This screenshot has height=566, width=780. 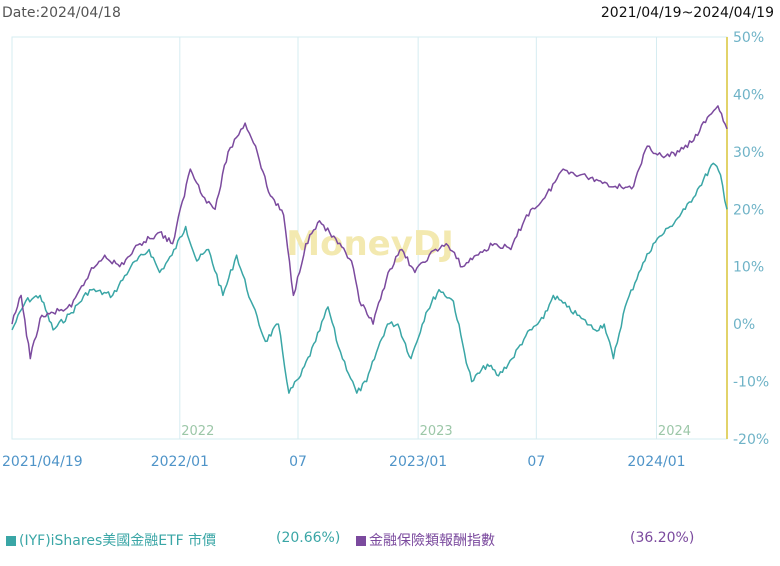 I want to click on date-label: Date:2024/04/18, so click(x=61, y=13).